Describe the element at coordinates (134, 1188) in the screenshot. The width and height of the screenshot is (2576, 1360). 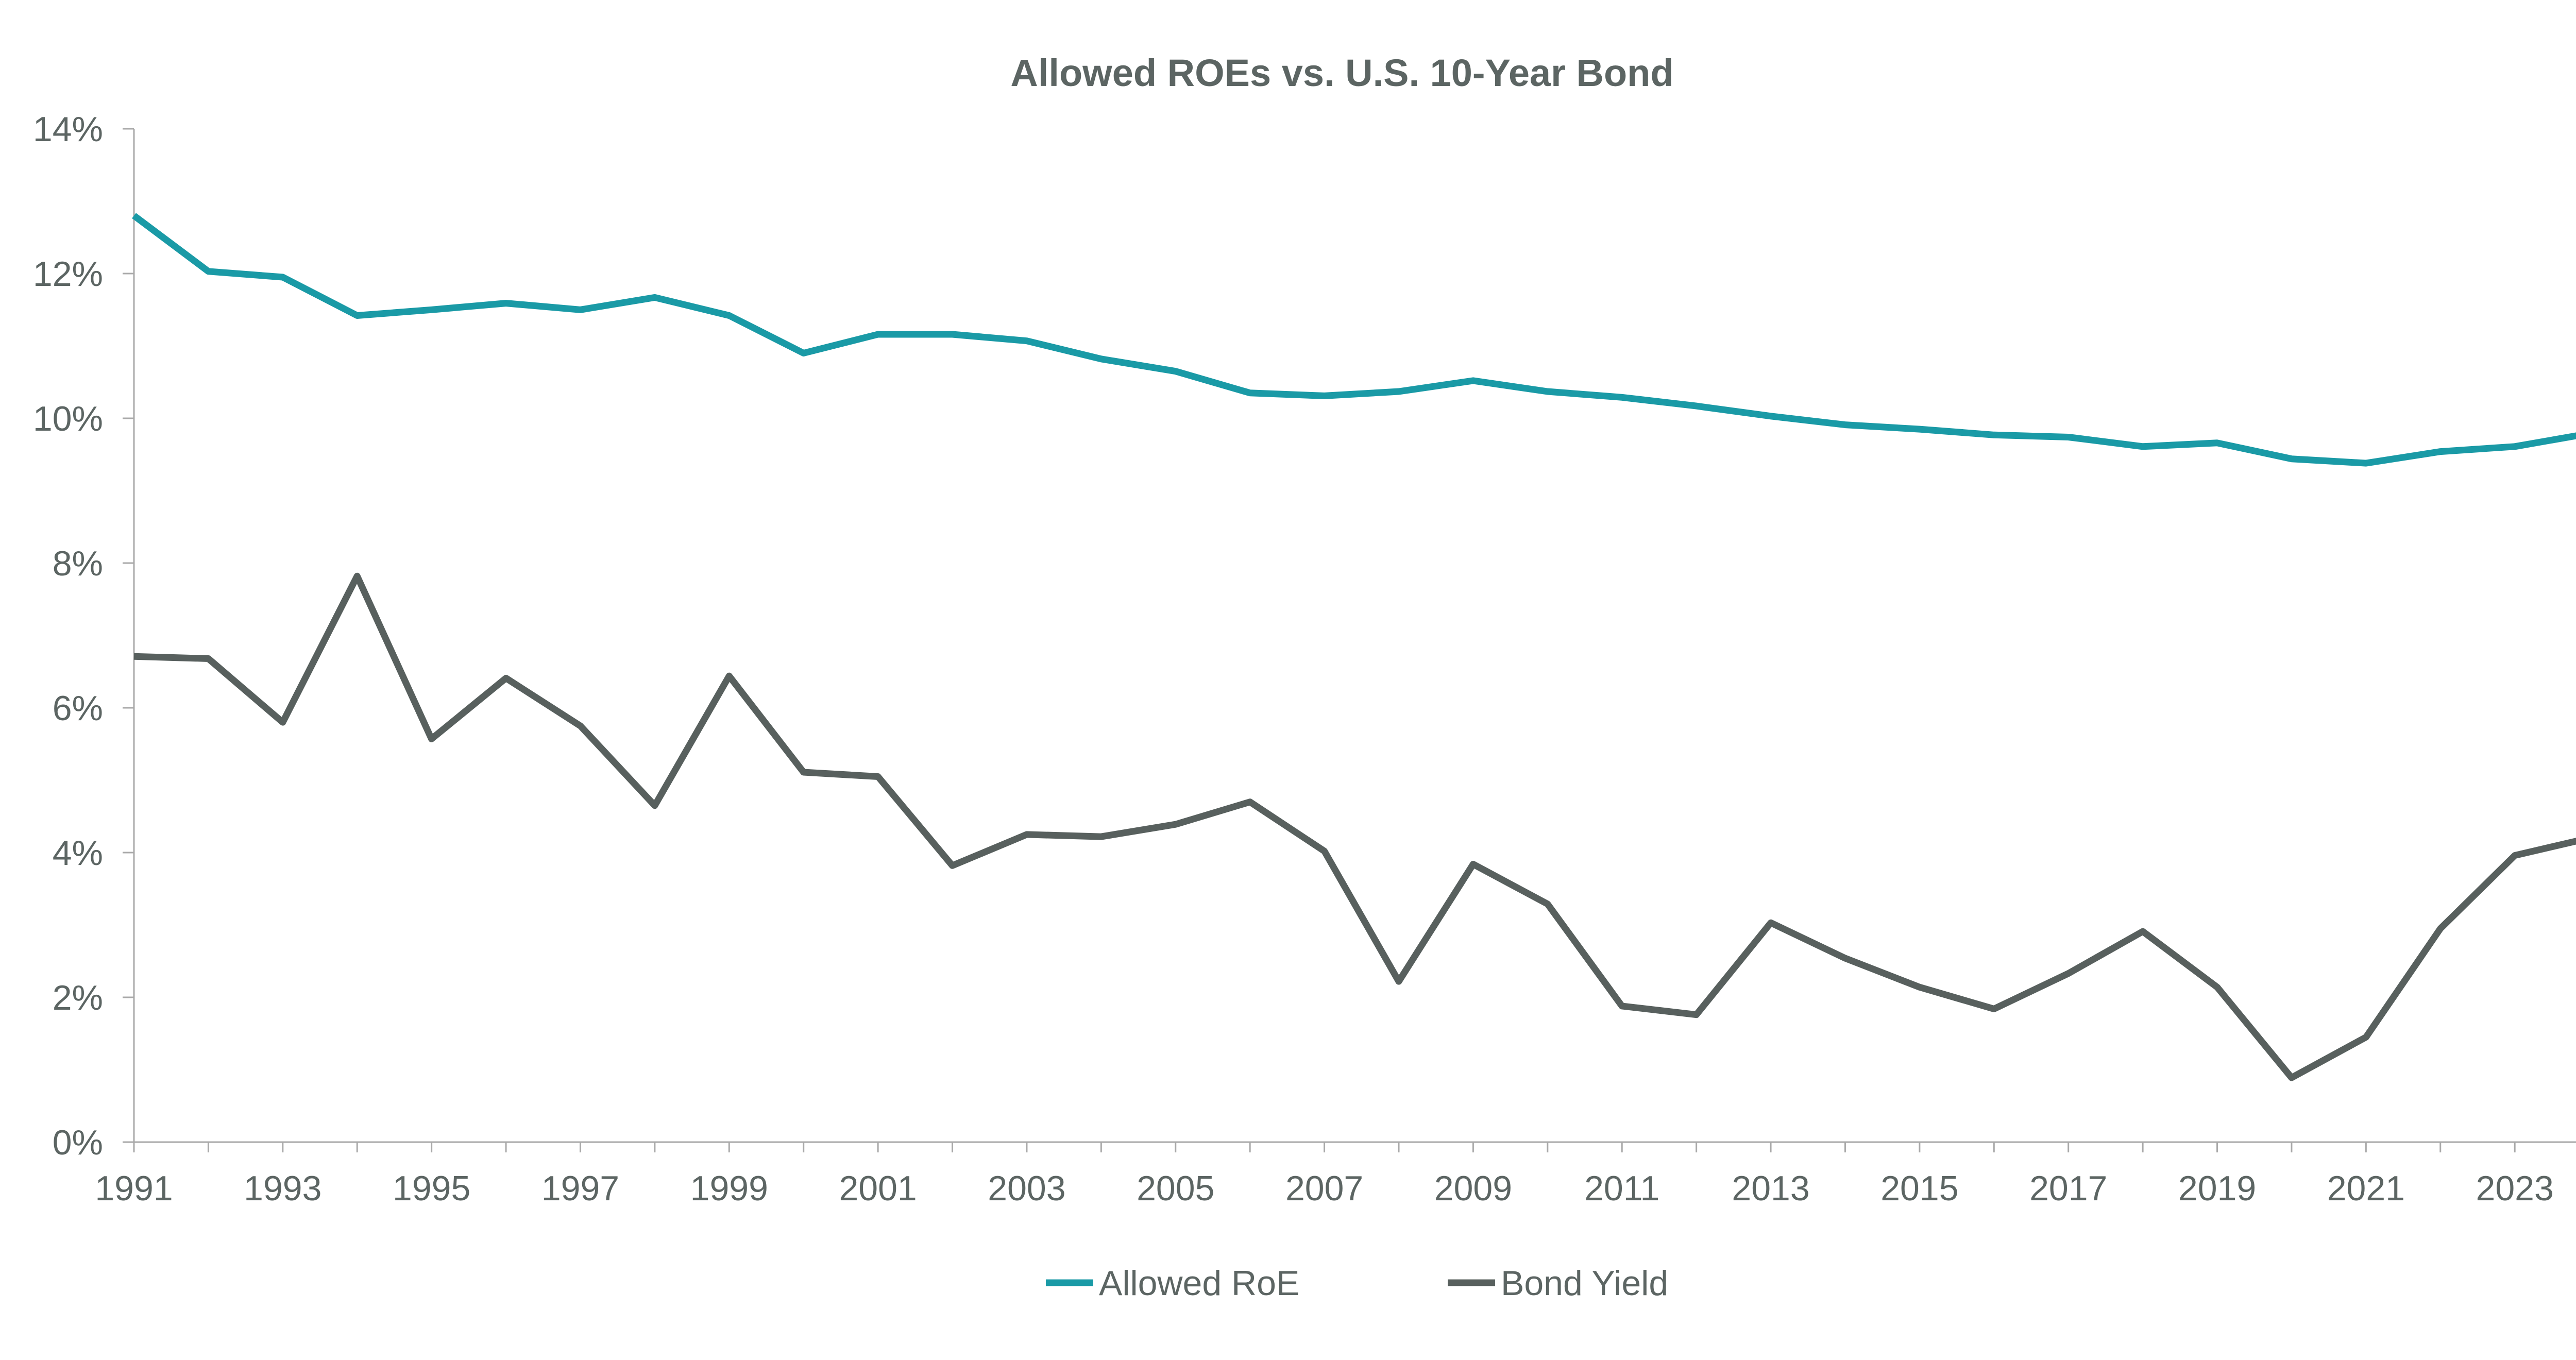
I see `x-tick-label: 1991` at that location.